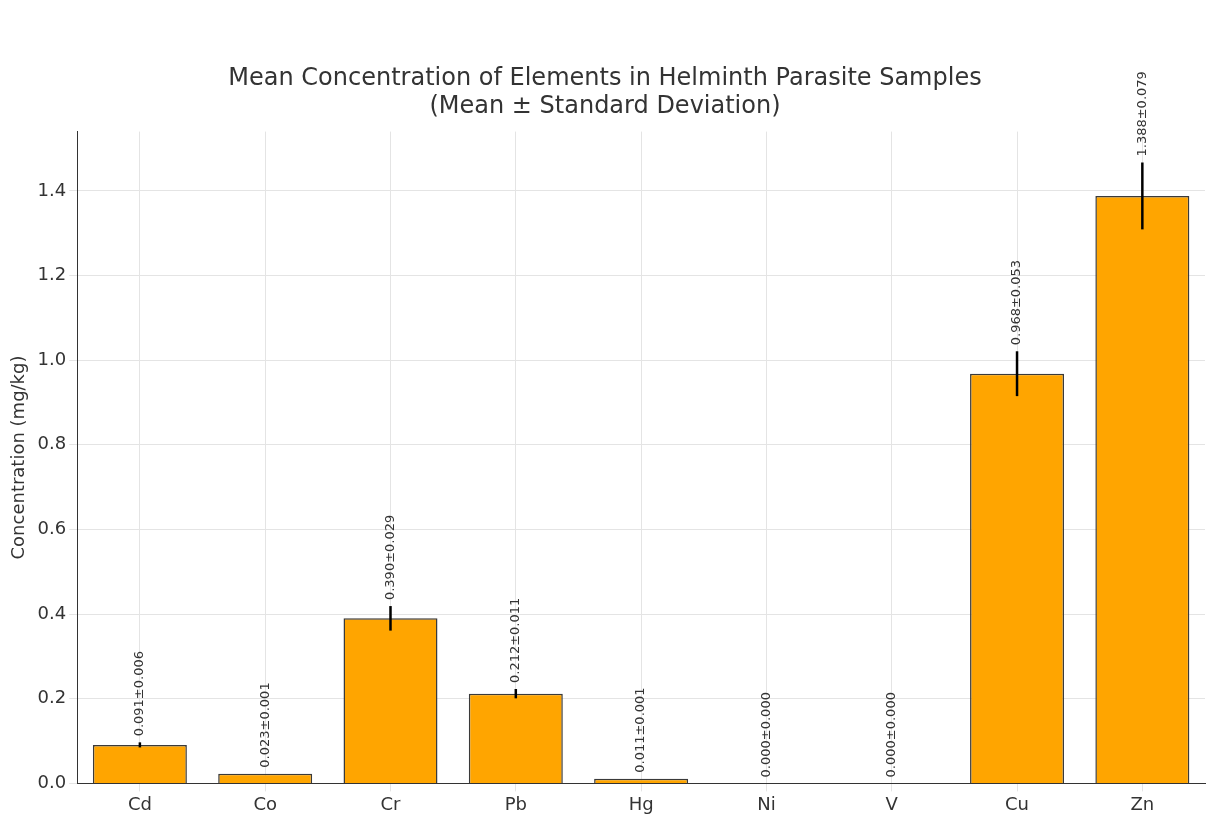  Describe the element at coordinates (515, 640) in the screenshot. I see `data-label: 0.212±0.011` at that location.